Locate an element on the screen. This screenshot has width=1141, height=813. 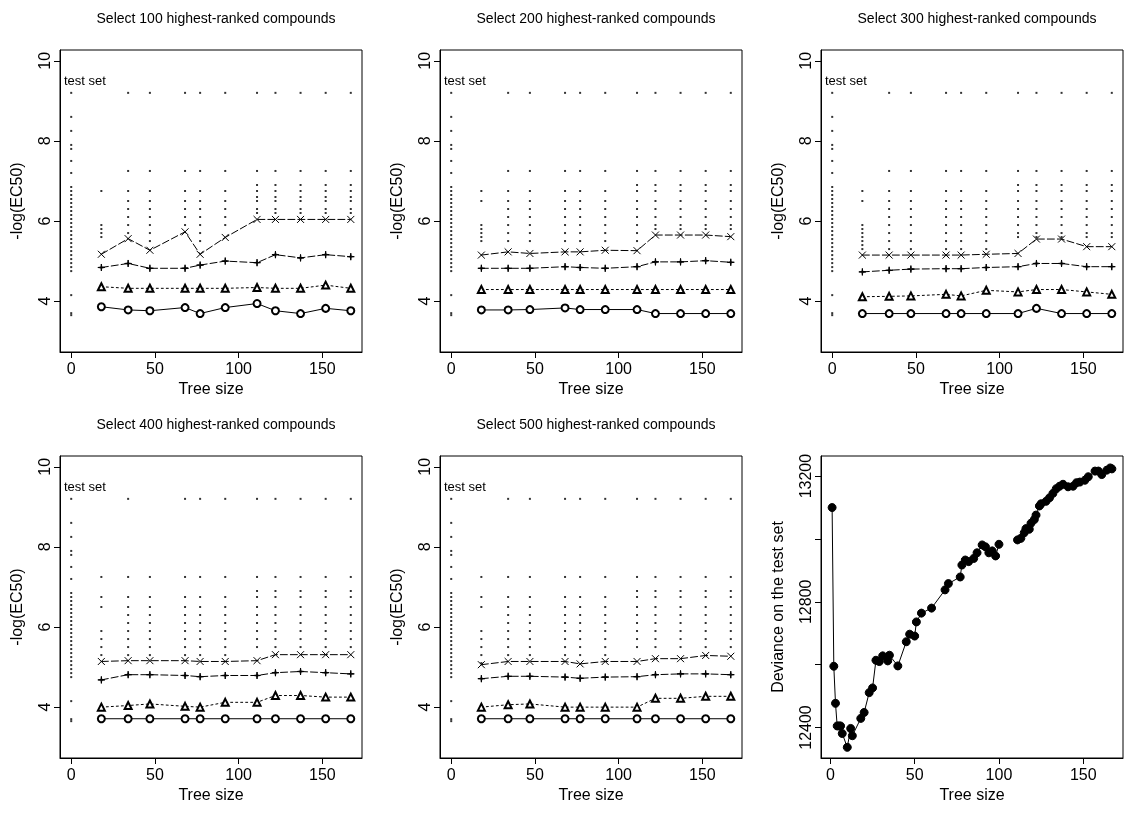
chart-title: Select 300 highest-ranked compounds is located at coordinates (977, 18).